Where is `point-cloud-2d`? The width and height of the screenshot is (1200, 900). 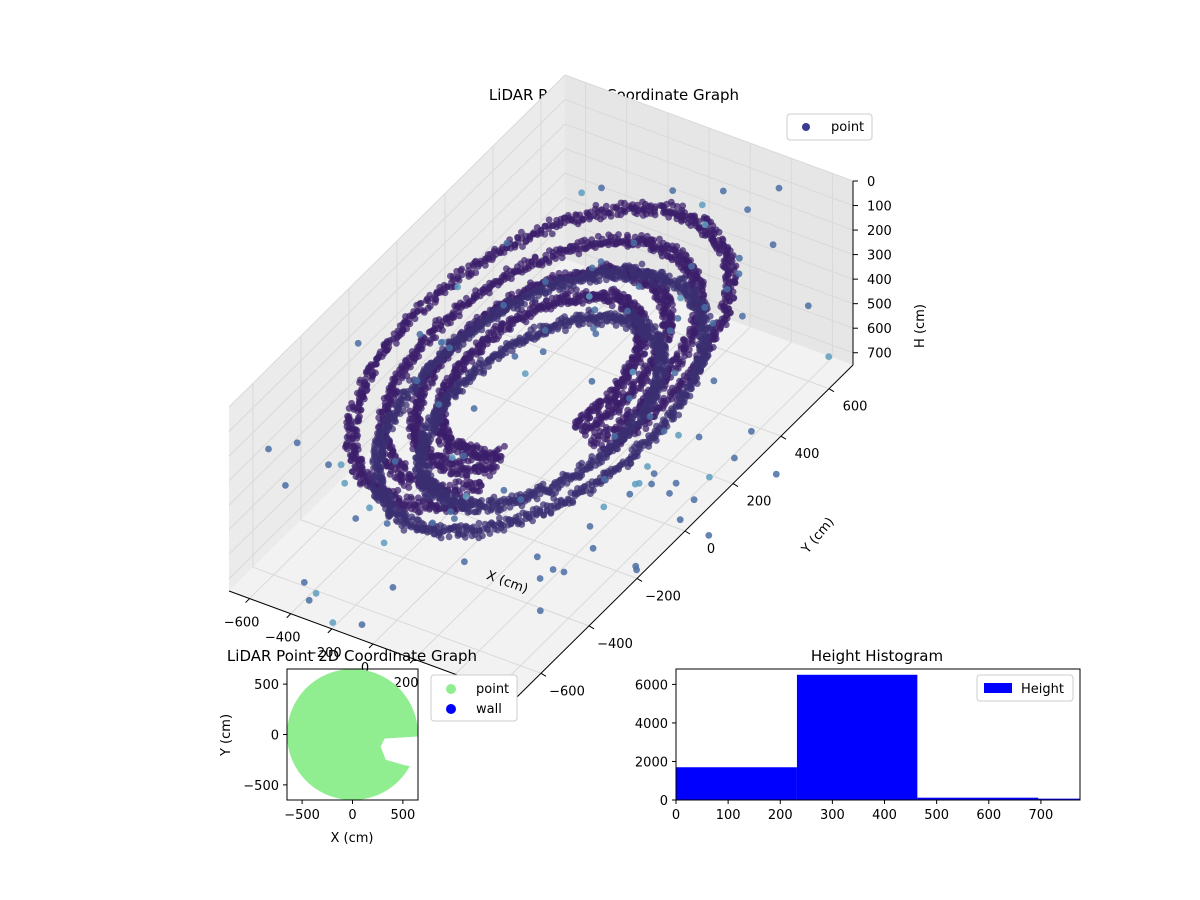
point-cloud-2d is located at coordinates (352, 734).